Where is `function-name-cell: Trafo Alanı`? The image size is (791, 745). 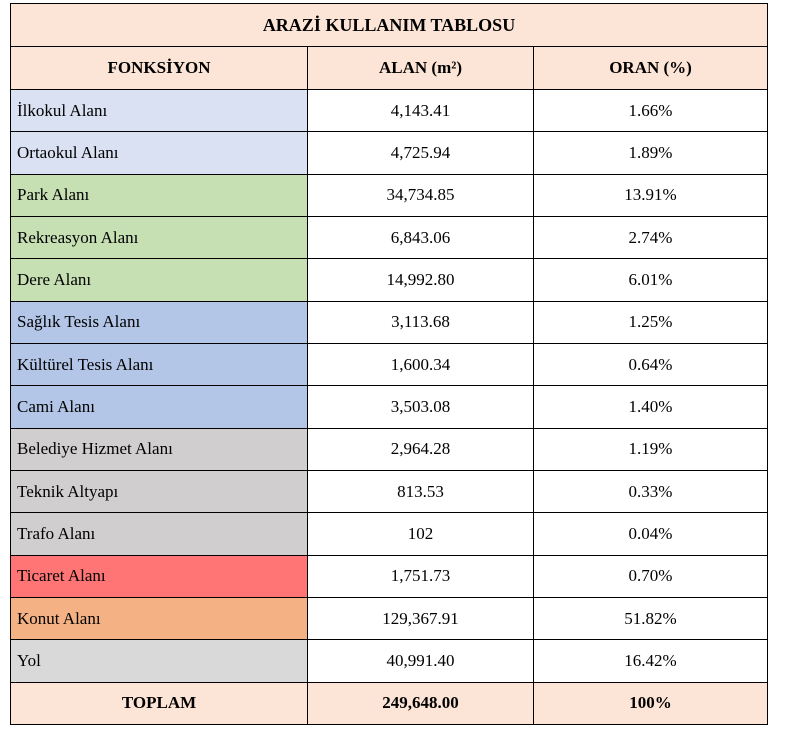 function-name-cell: Trafo Alanı is located at coordinates (159, 534).